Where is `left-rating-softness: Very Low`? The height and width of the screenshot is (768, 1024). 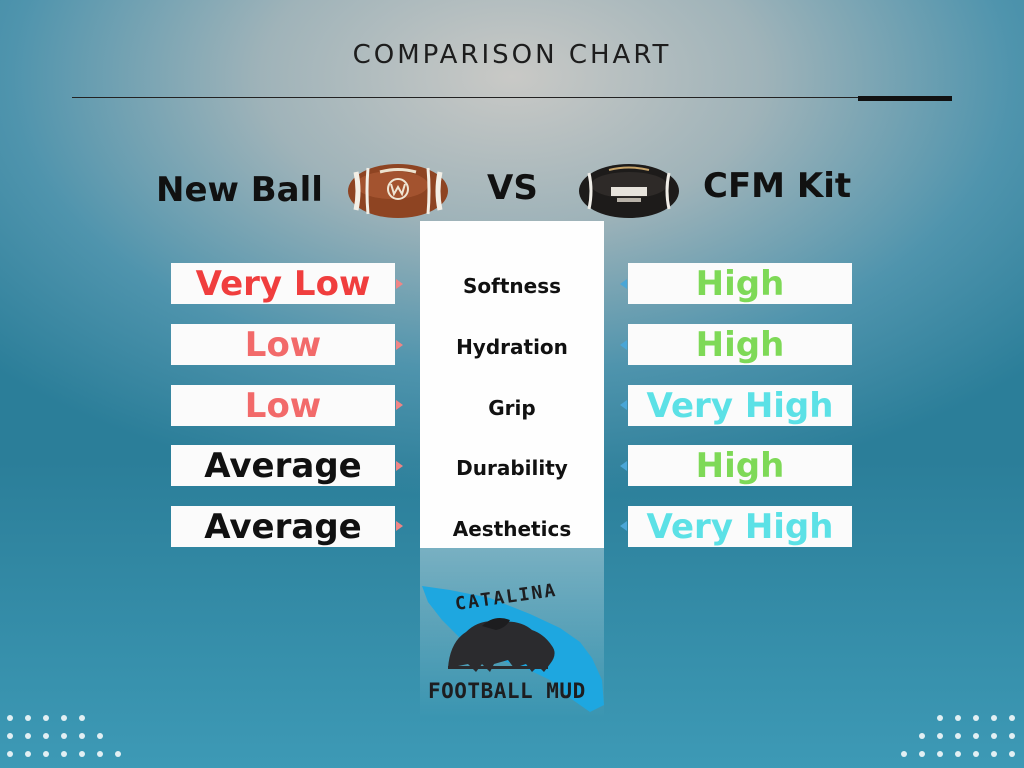
left-rating-softness: Very Low is located at coordinates (283, 283).